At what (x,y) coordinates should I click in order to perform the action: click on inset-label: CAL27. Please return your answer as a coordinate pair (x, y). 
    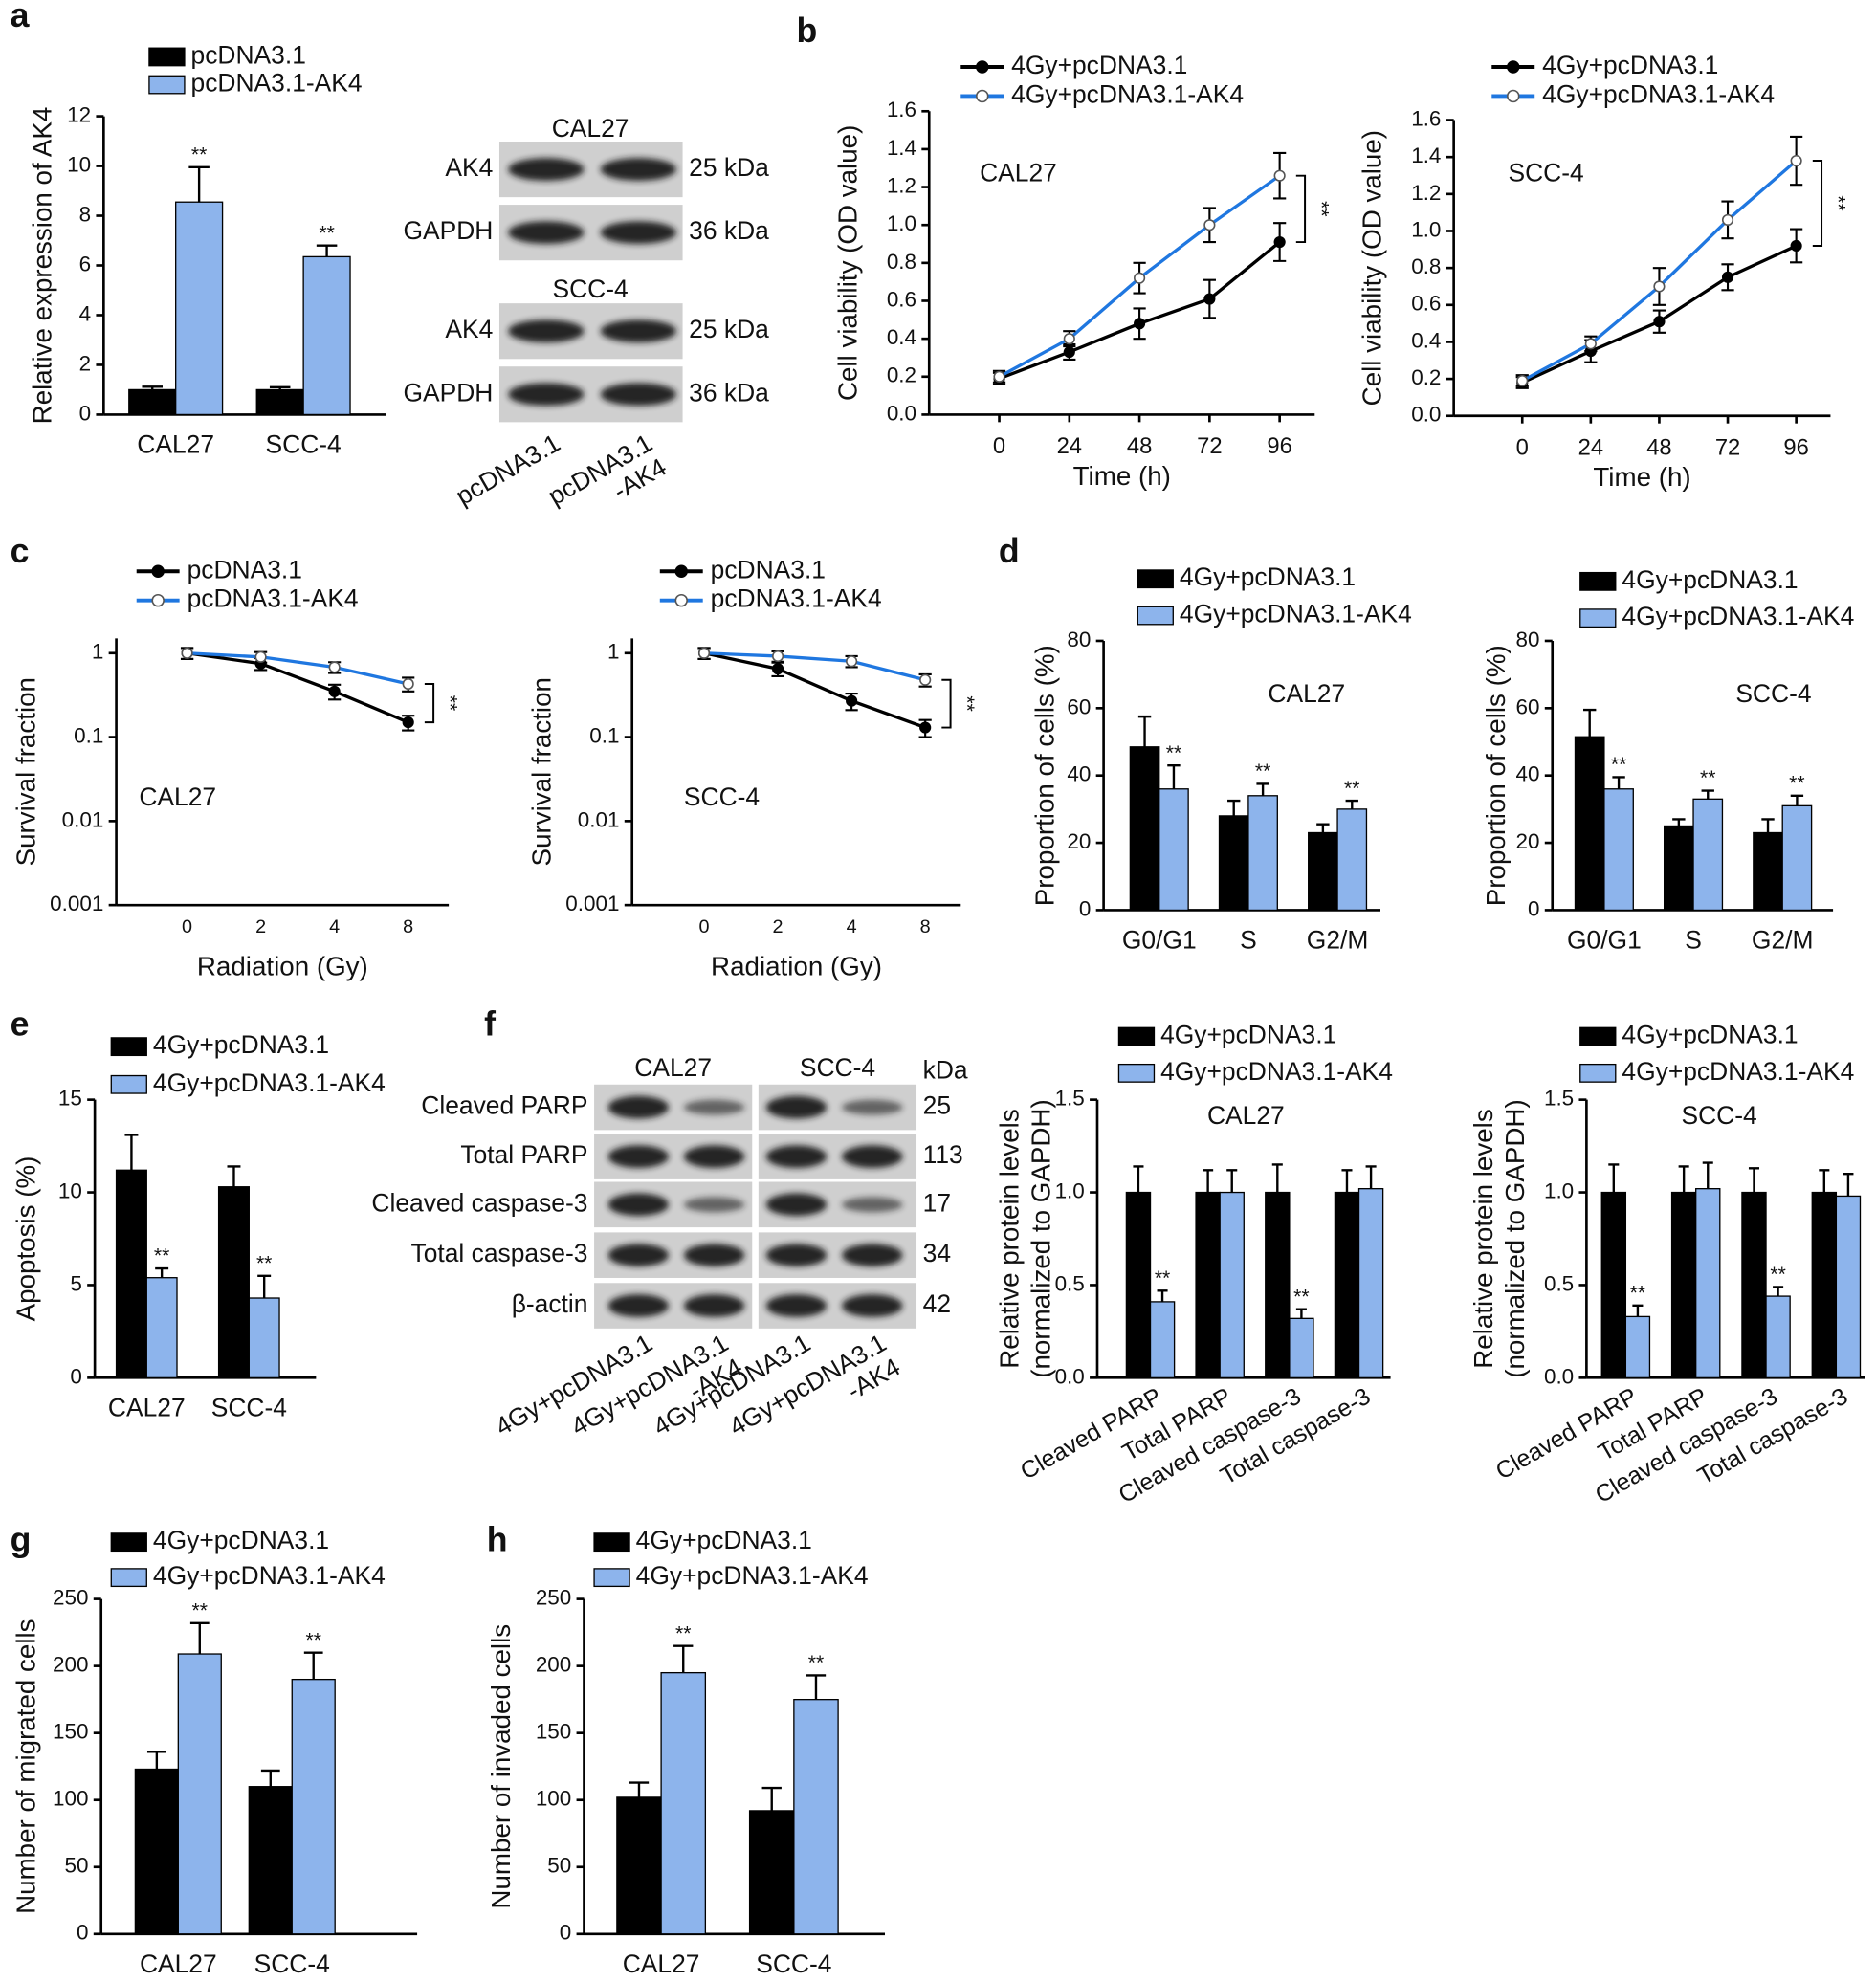
    Looking at the image, I should click on (1018, 172).